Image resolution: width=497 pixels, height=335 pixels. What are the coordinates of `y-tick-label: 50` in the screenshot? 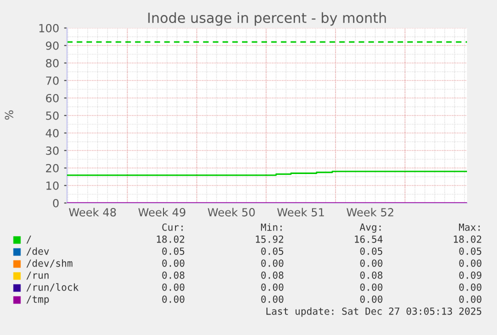 It's located at (52, 115).